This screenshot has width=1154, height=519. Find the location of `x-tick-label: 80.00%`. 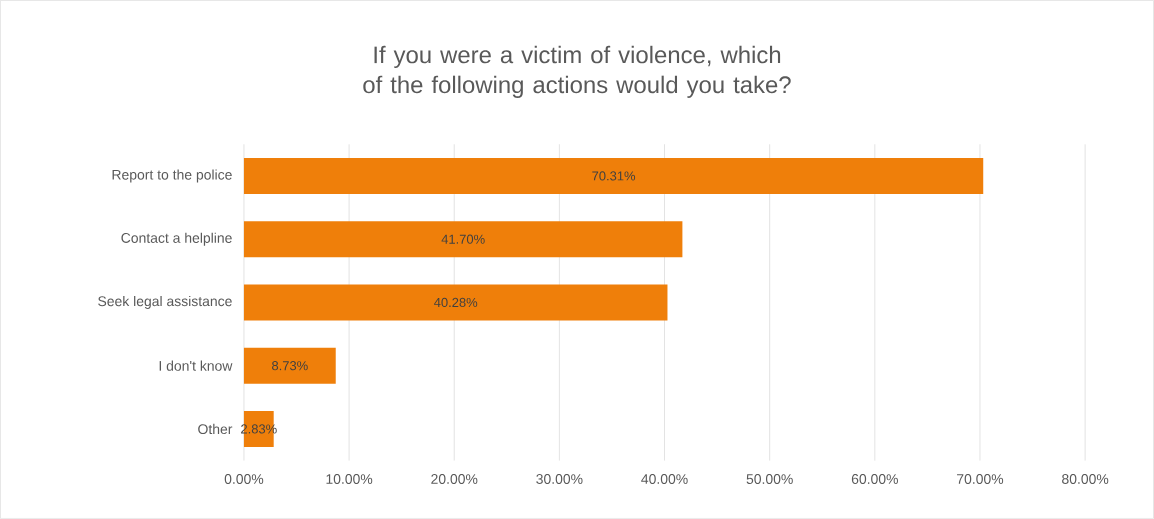

x-tick-label: 80.00% is located at coordinates (1085, 479).